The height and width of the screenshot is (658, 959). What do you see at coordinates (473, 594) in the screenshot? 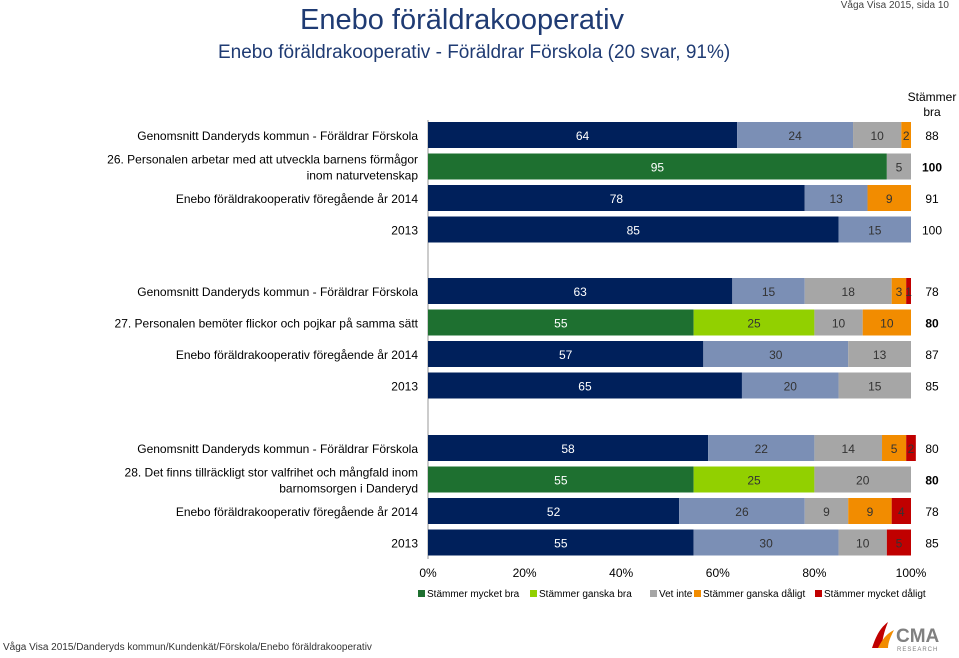
I see `legend-label: Stämmer mycket bra` at bounding box center [473, 594].